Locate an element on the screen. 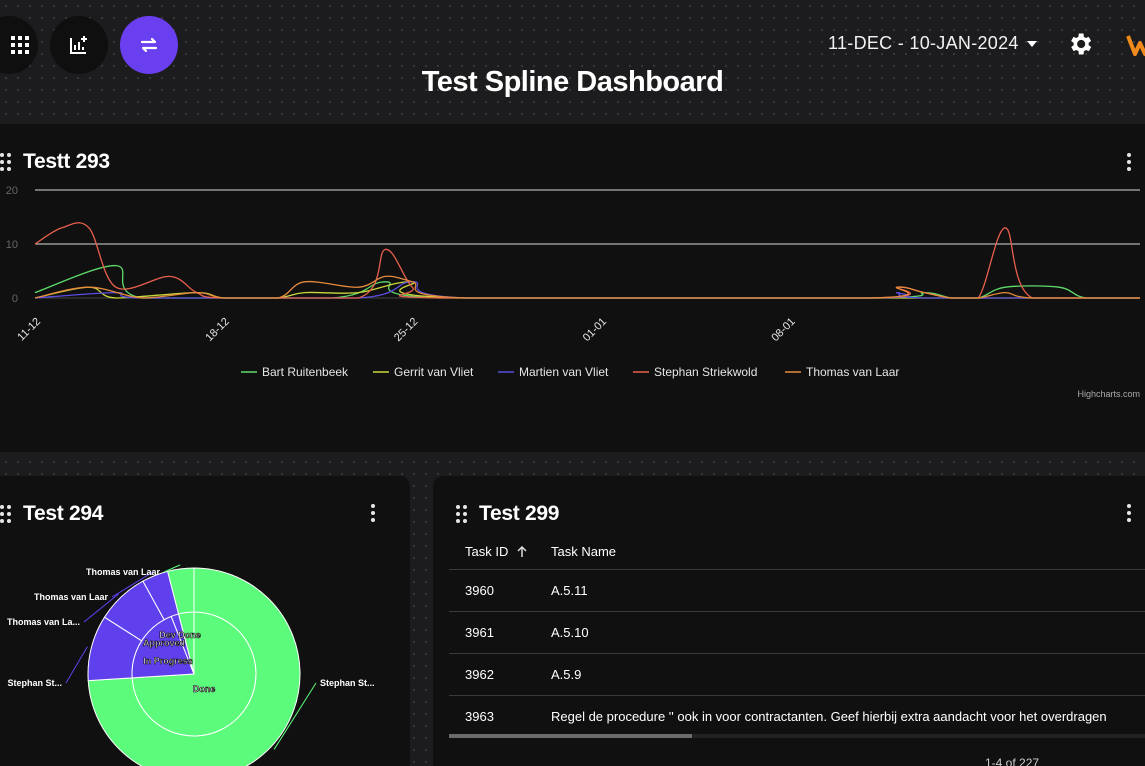 The height and width of the screenshot is (766, 1145). column-header-task-name: Task Name is located at coordinates (584, 551).